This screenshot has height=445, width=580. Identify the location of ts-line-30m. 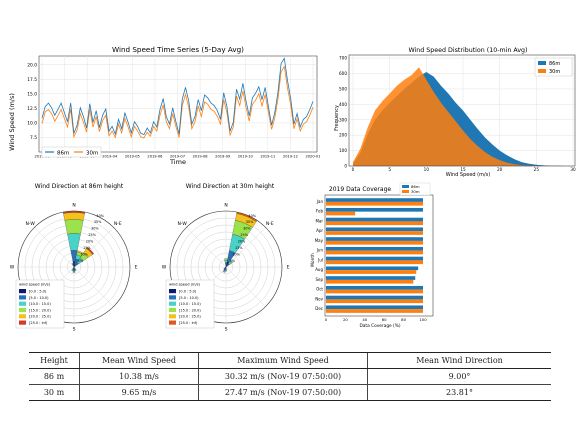
(177, 102).